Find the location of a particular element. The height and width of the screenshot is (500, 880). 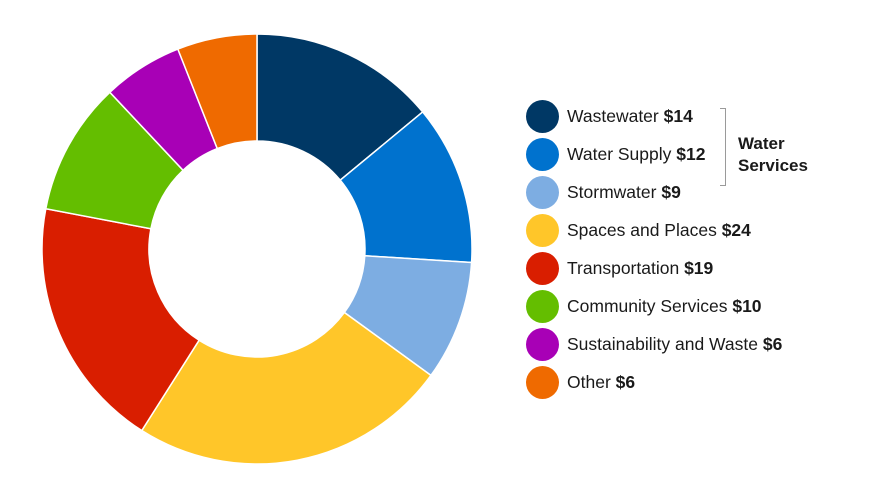

legend-label-transportation: Transportation is located at coordinates (623, 267).